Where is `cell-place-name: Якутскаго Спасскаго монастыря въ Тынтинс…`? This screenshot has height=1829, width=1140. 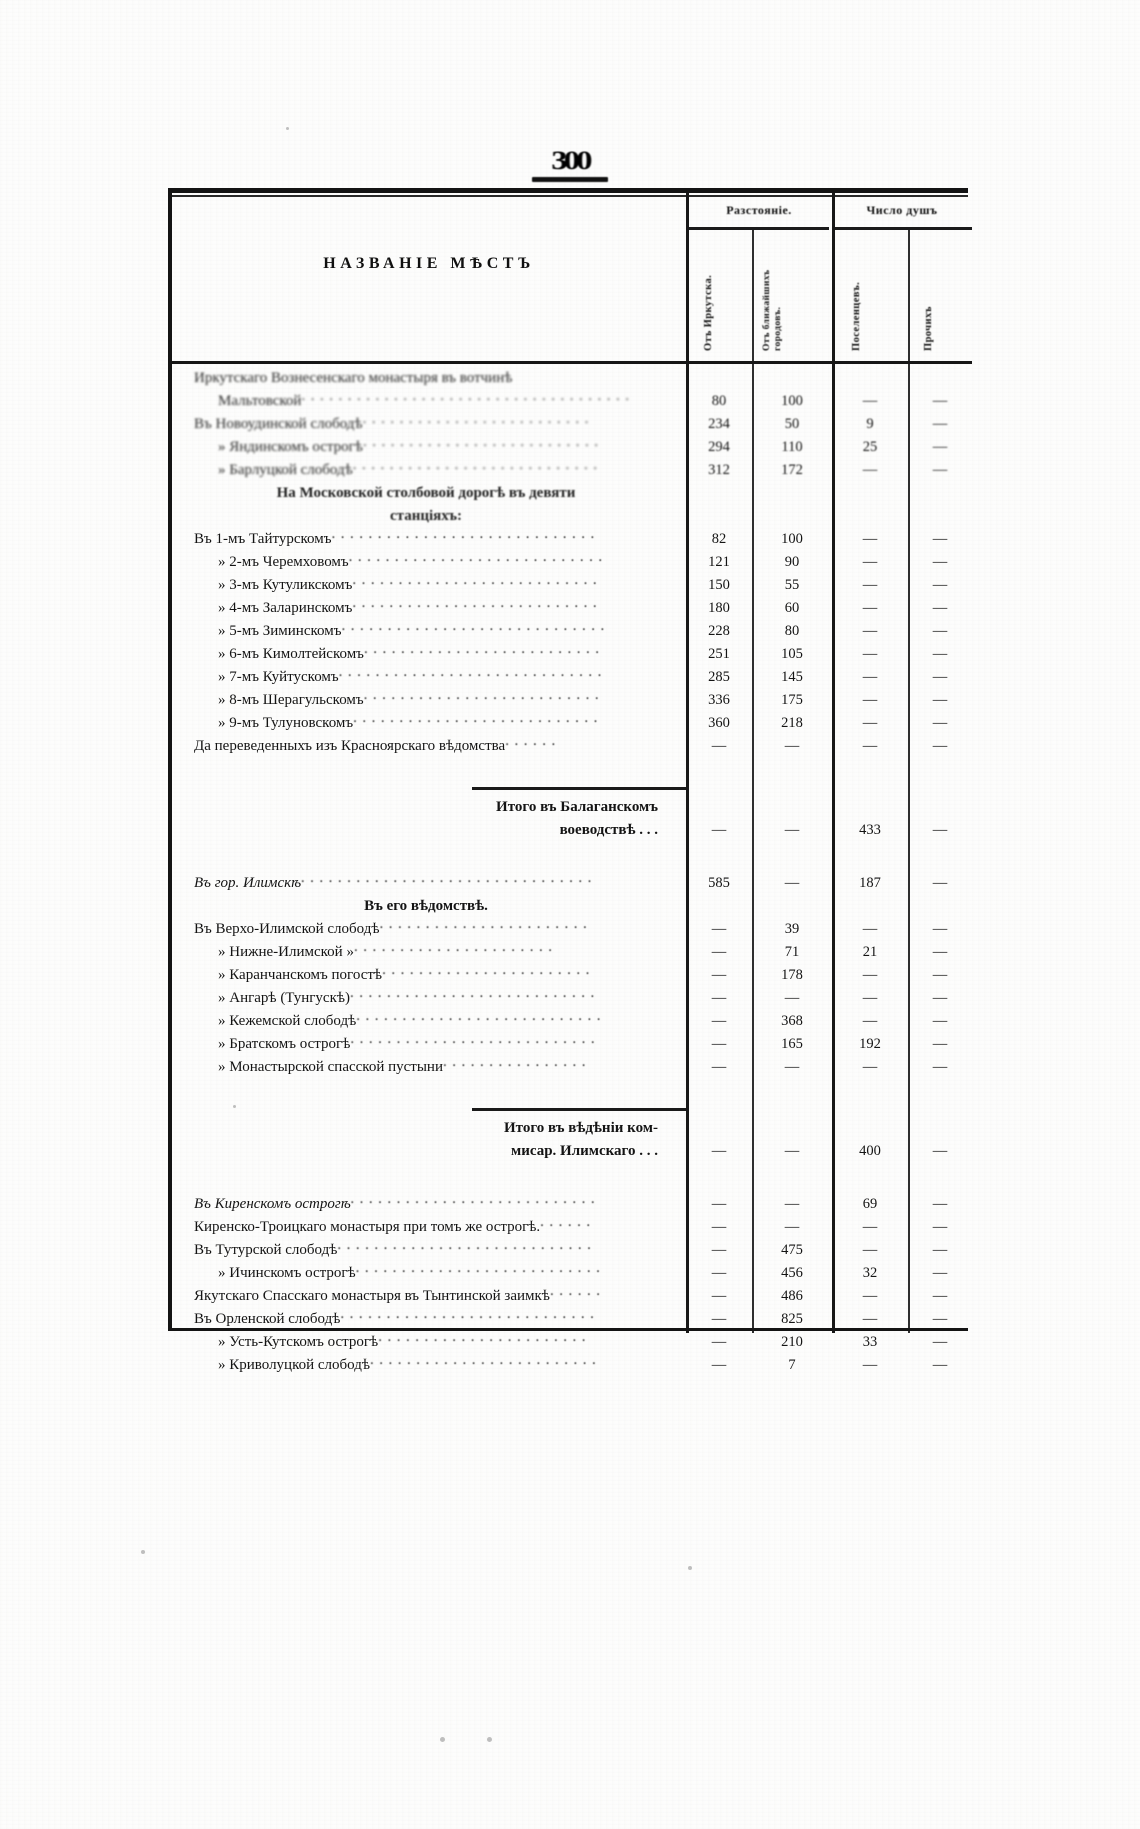
cell-place-name: Якутскаго Спасскаго монастыря въ Тынтинс… is located at coordinates (429, 1294).